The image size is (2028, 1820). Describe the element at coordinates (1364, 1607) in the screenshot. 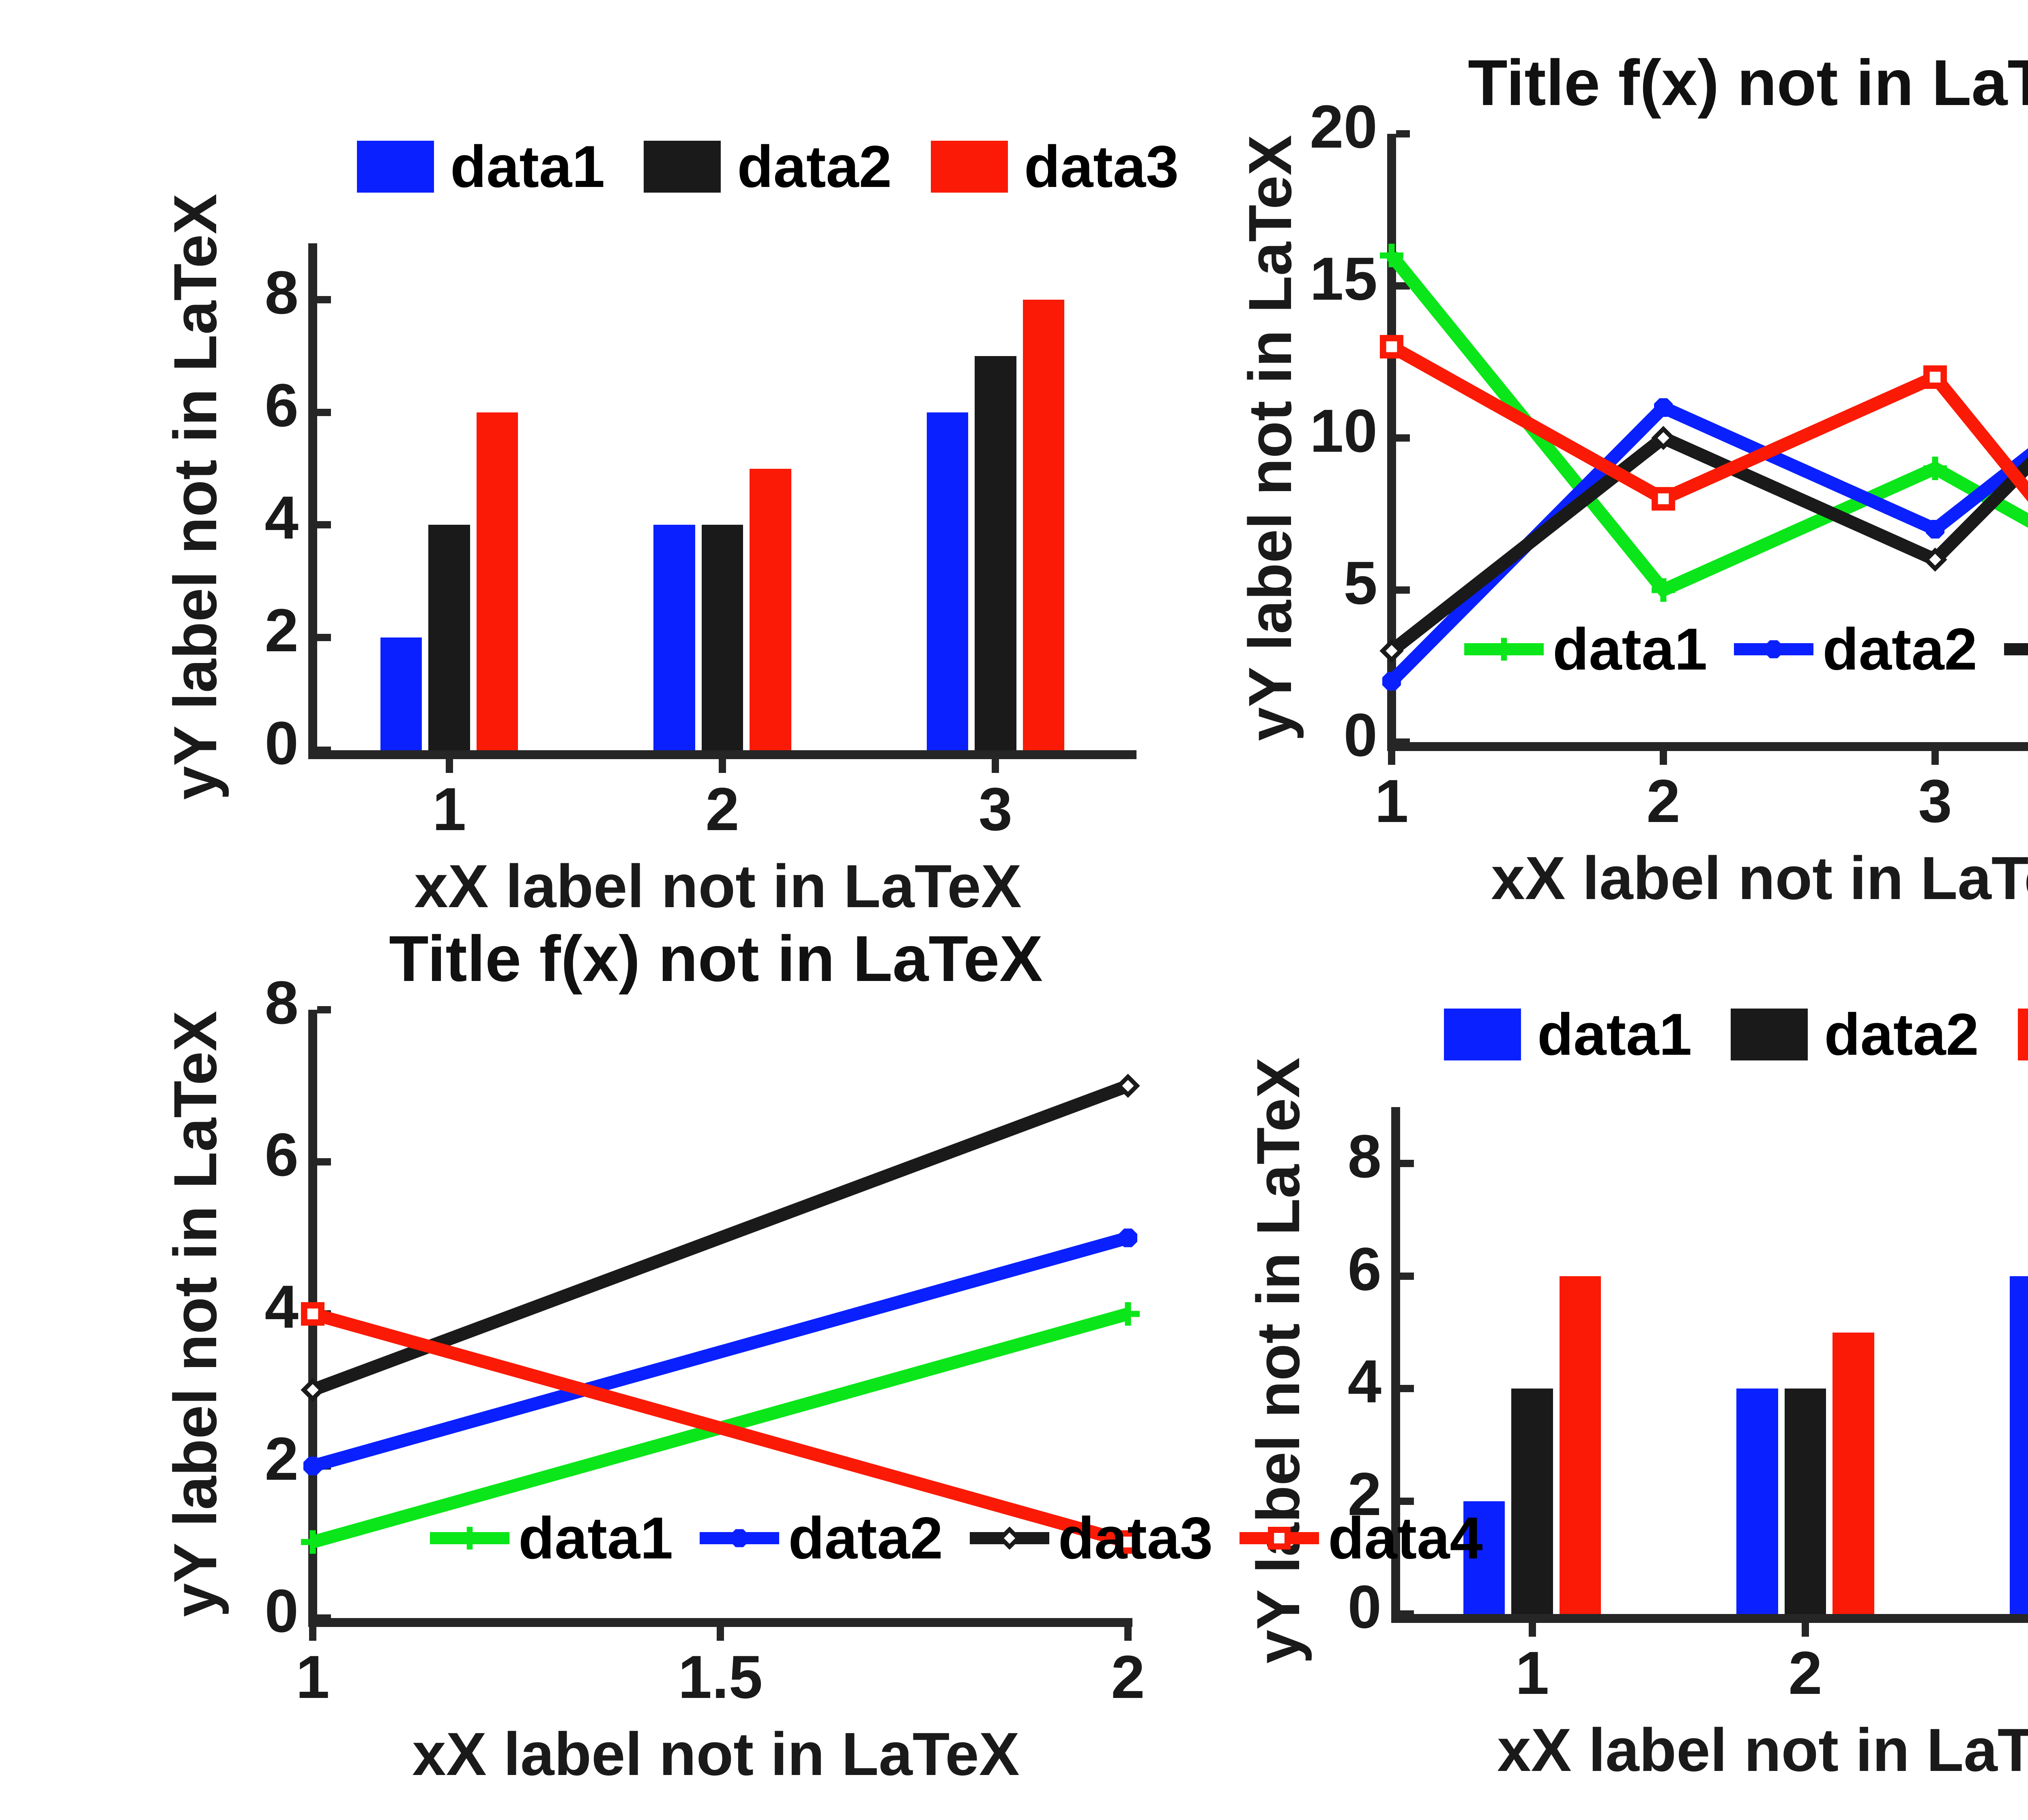

I see `p4-y-tick-label: 0` at that location.